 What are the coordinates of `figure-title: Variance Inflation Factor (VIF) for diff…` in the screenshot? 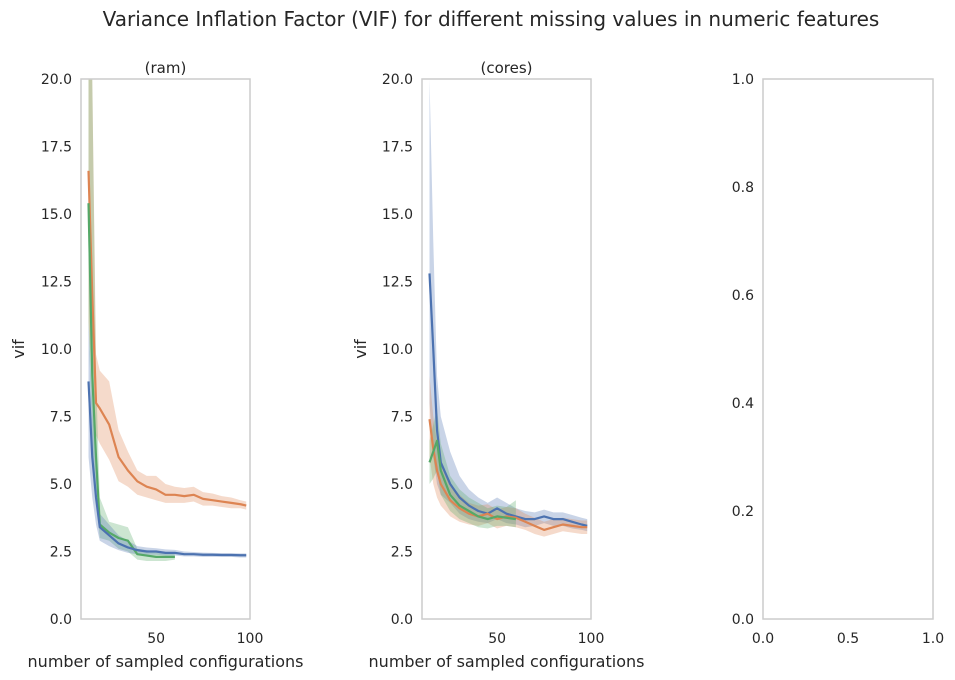 It's located at (491, 19).